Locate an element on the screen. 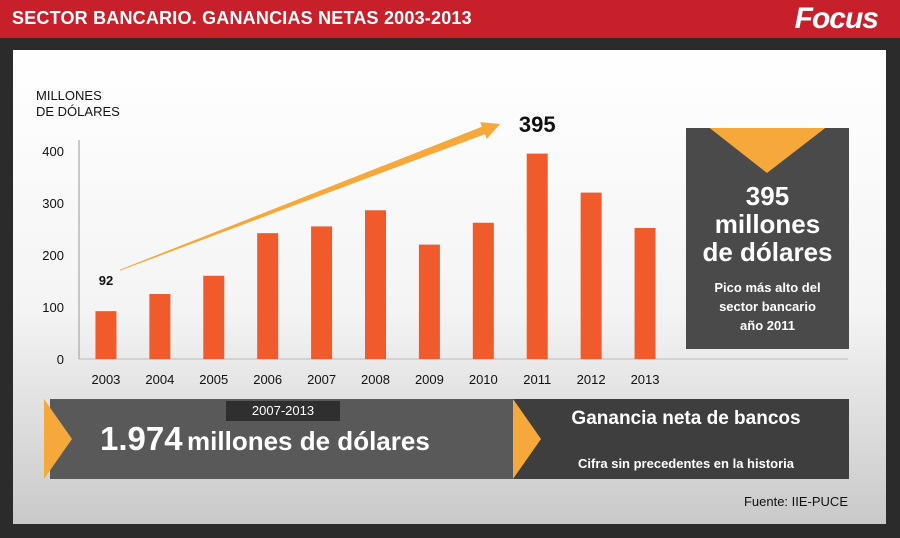 Image resolution: width=900 pixels, height=538 pixels. x-tick-label: 2004 is located at coordinates (159, 379).